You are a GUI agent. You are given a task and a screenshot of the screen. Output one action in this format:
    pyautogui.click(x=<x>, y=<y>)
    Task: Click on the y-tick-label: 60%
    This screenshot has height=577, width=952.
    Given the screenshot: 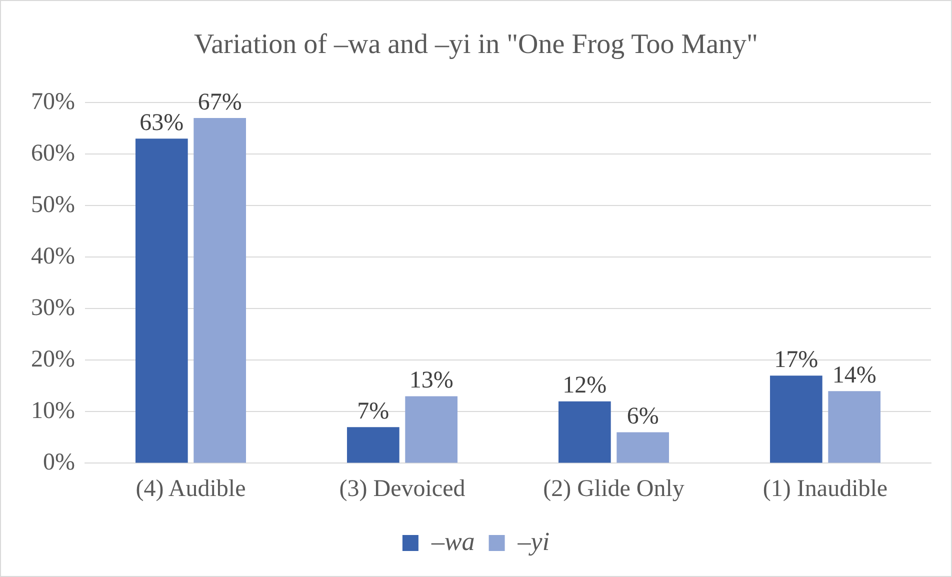 What is the action you would take?
    pyautogui.click(x=52, y=153)
    